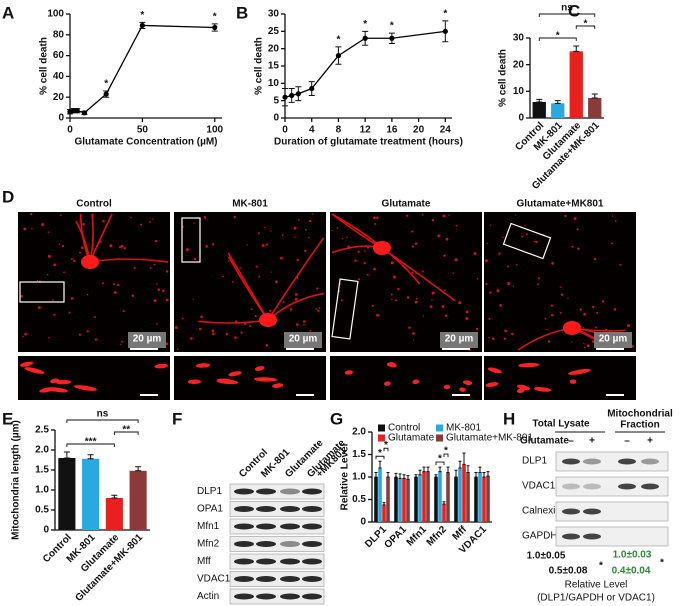 The height and width of the screenshot is (606, 683). What do you see at coordinates (560, 378) in the screenshot?
I see `zoom-strip` at bounding box center [560, 378].